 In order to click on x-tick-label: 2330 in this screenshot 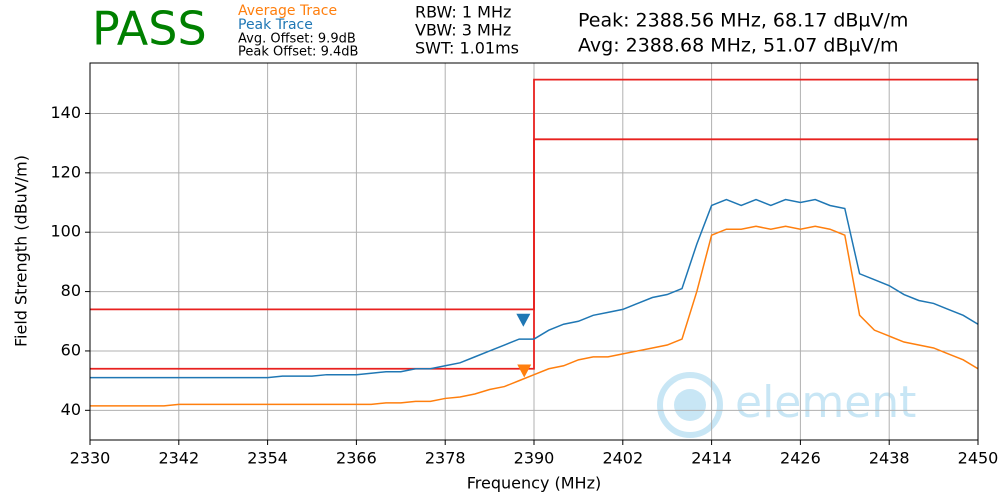, I will do `click(90, 458)`.